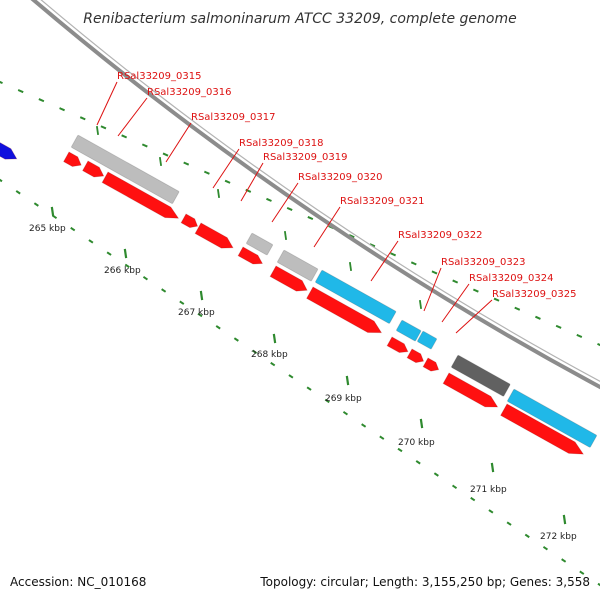 The height and width of the screenshot is (600, 600). What do you see at coordinates (440, 235) in the screenshot?
I see `gene-label-8: RSal33209_0322` at bounding box center [440, 235].